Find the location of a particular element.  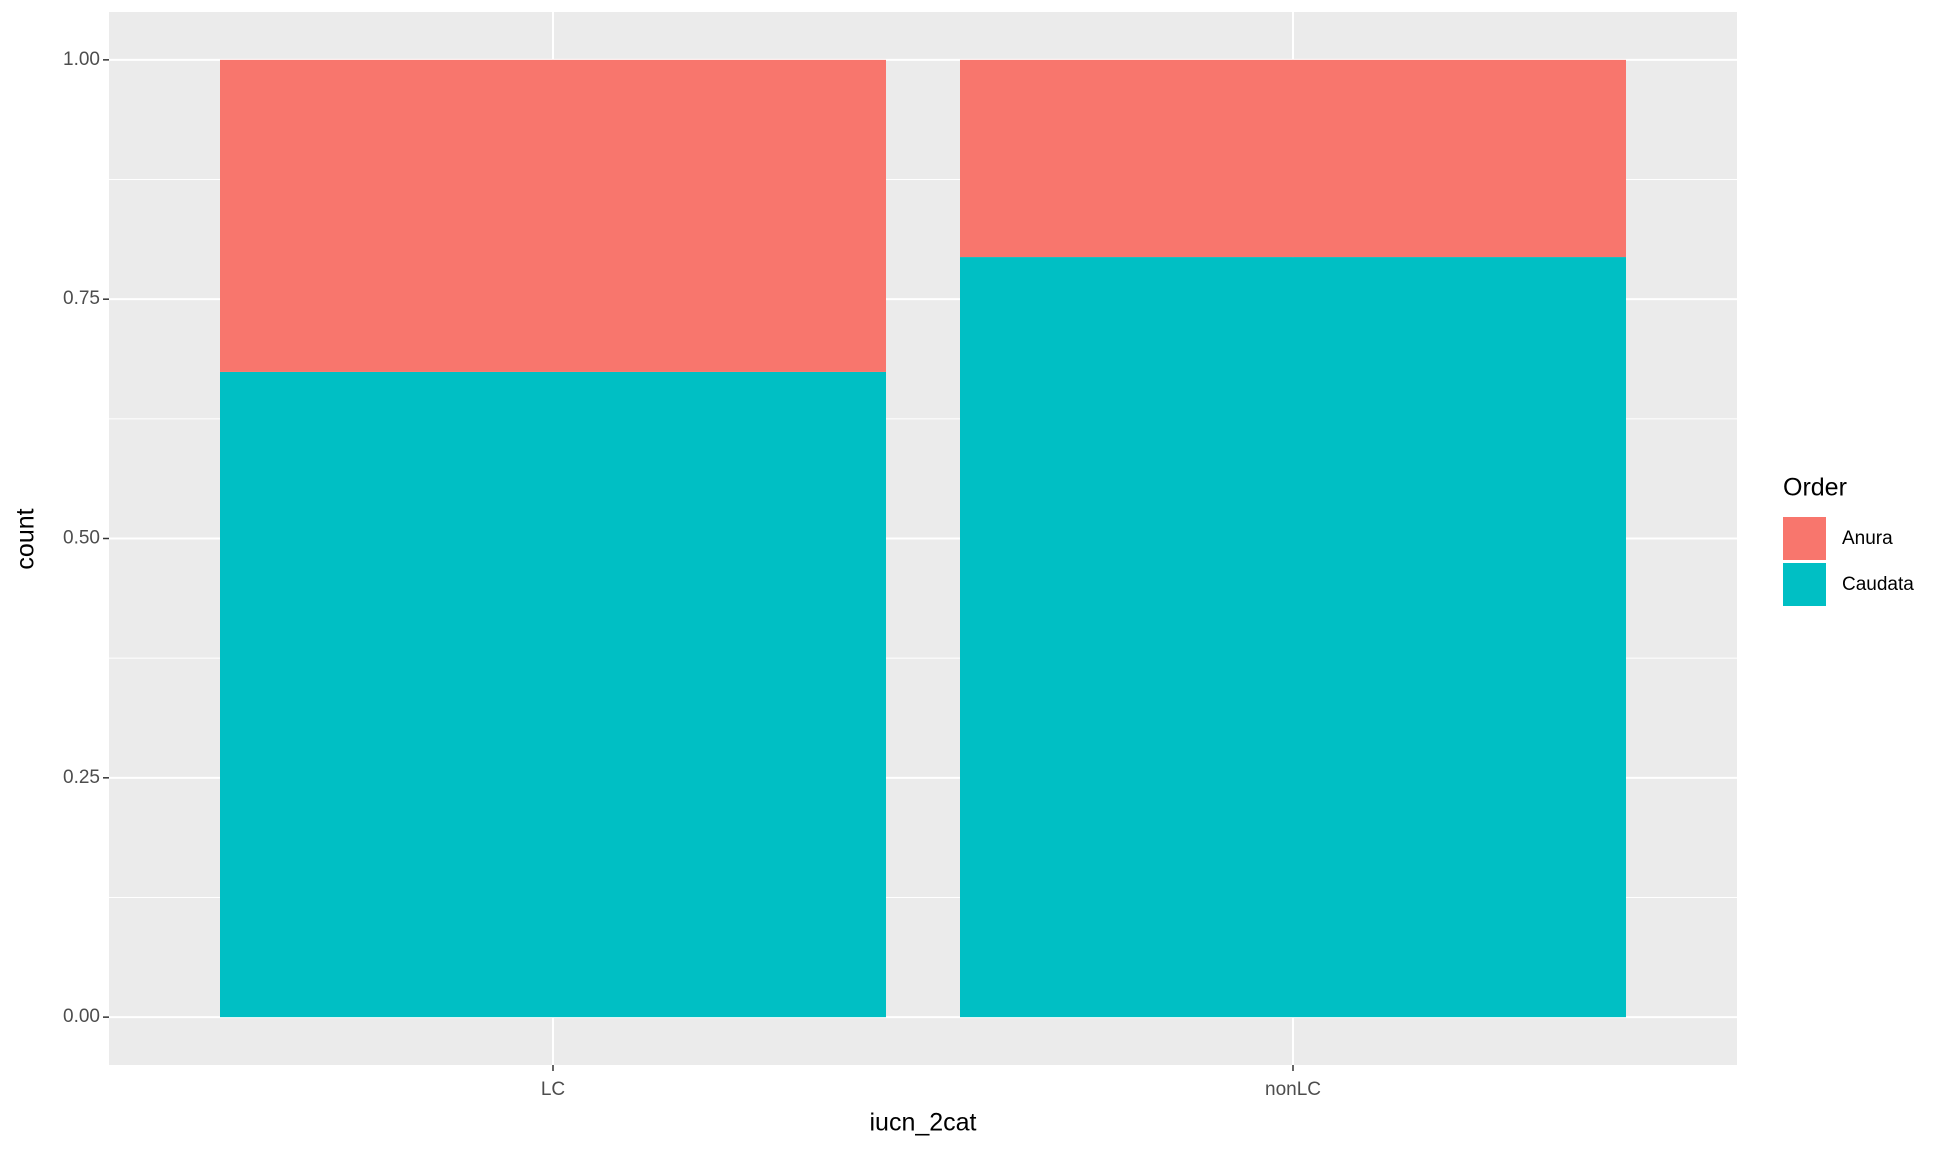

y-axis-title: count is located at coordinates (26, 538).